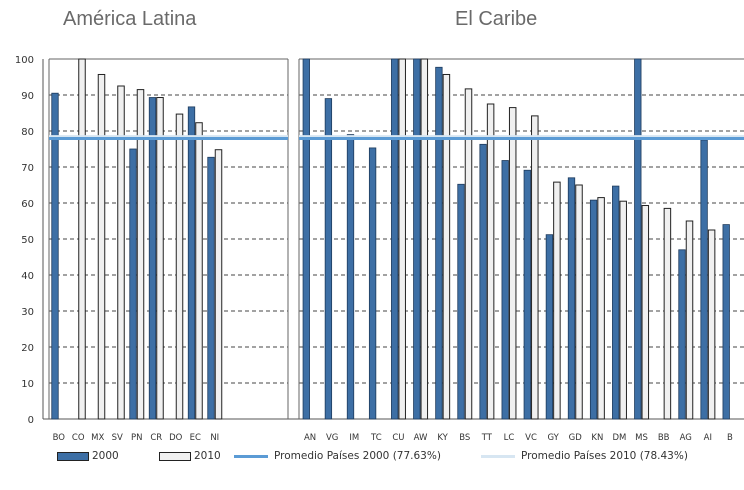  I want to click on x-tick-label: TC, so click(376, 436).